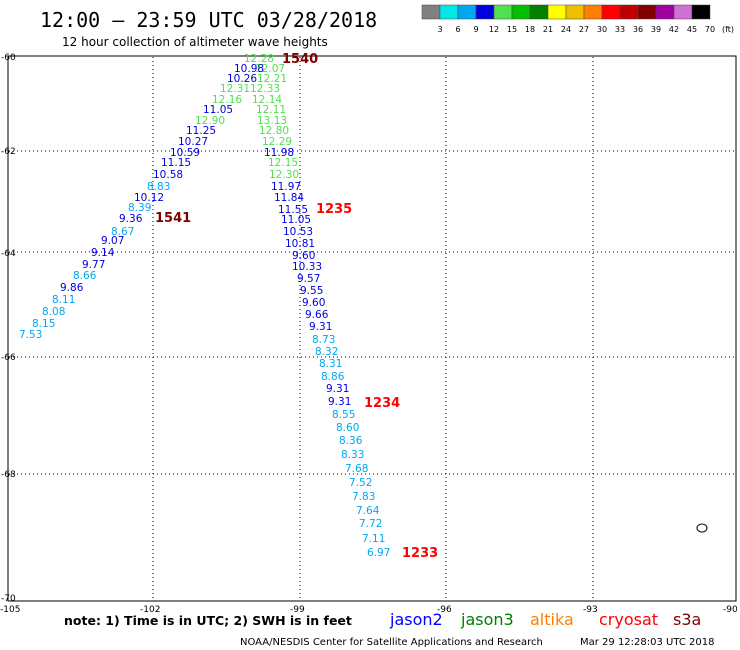 This screenshot has width=740, height=650. Describe the element at coordinates (185, 153) in the screenshot. I see `wave-height-point: 10.59` at that location.